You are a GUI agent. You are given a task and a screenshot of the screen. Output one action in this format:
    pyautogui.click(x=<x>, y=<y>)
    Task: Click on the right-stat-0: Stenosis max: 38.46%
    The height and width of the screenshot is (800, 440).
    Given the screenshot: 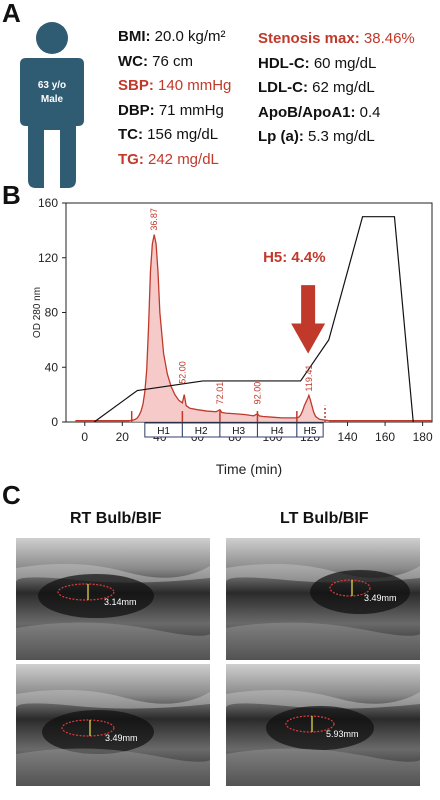 What is the action you would take?
    pyautogui.click(x=336, y=38)
    